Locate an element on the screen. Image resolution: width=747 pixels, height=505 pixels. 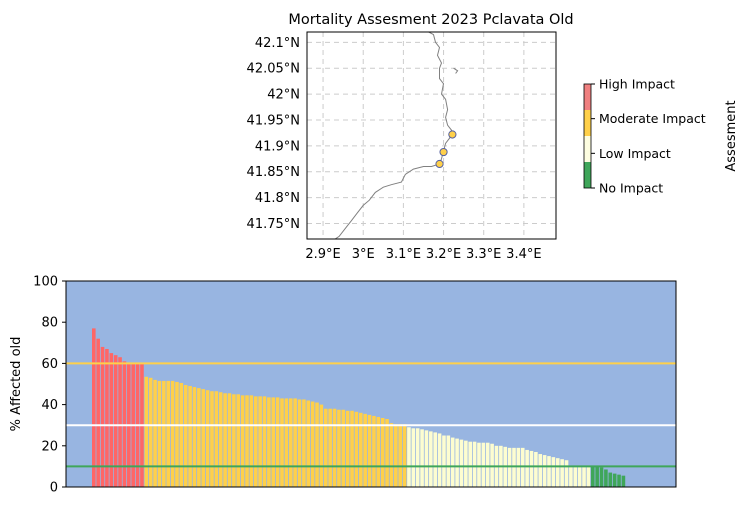
map-gridlines is located at coordinates (431, 135).